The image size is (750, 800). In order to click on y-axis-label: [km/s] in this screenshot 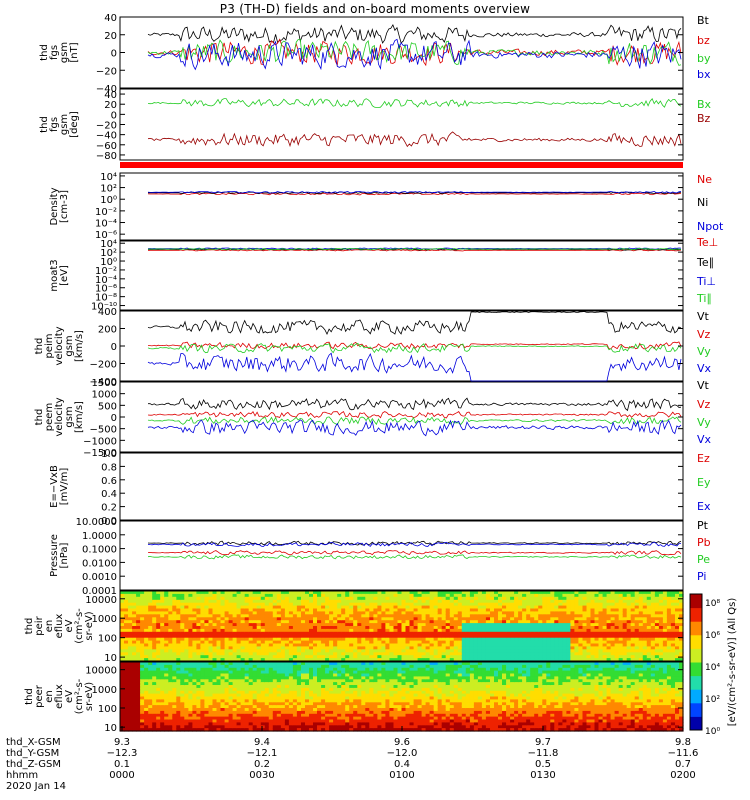, I will do `click(79, 346)`.